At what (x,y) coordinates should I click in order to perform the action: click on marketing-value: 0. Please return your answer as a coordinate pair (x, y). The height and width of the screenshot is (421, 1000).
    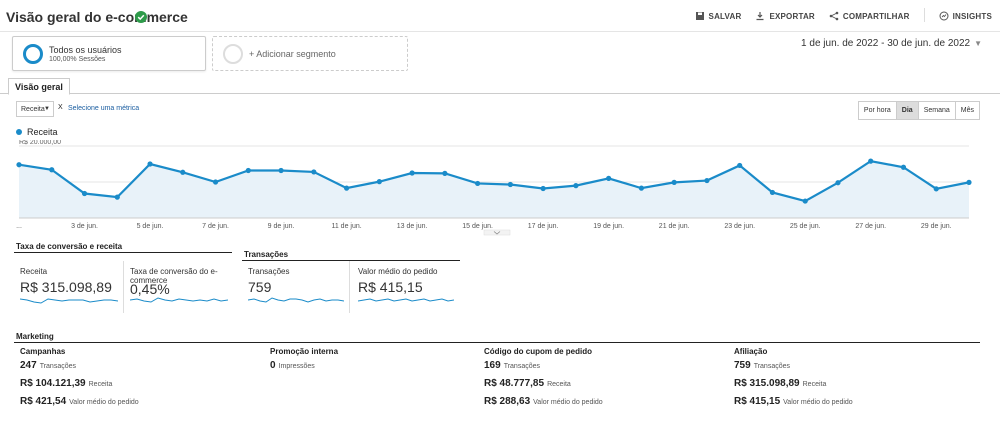
    Looking at the image, I should click on (273, 365).